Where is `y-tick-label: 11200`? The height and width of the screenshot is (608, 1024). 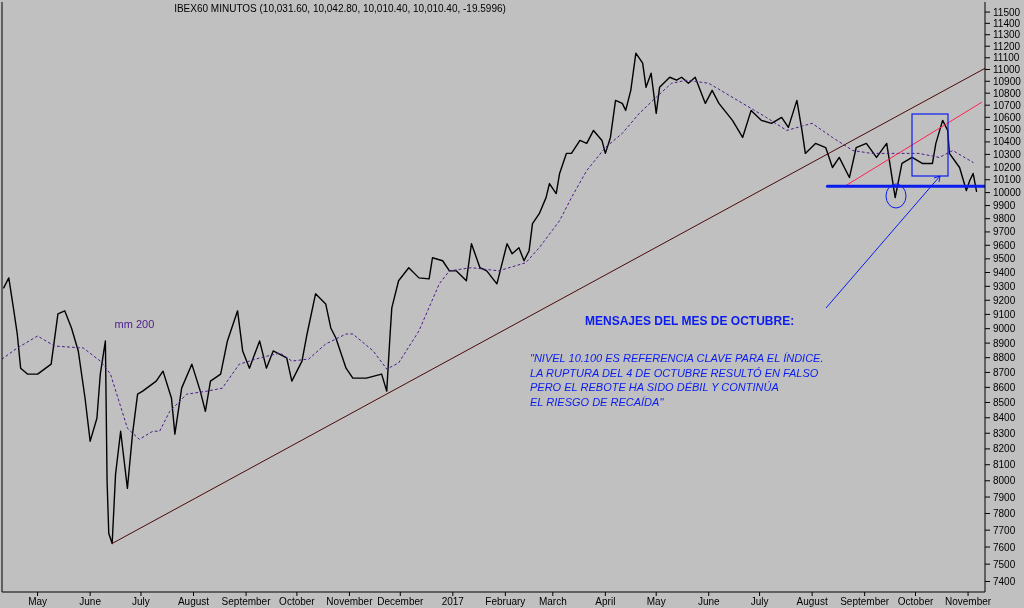
y-tick-label: 11200 is located at coordinates (1007, 46).